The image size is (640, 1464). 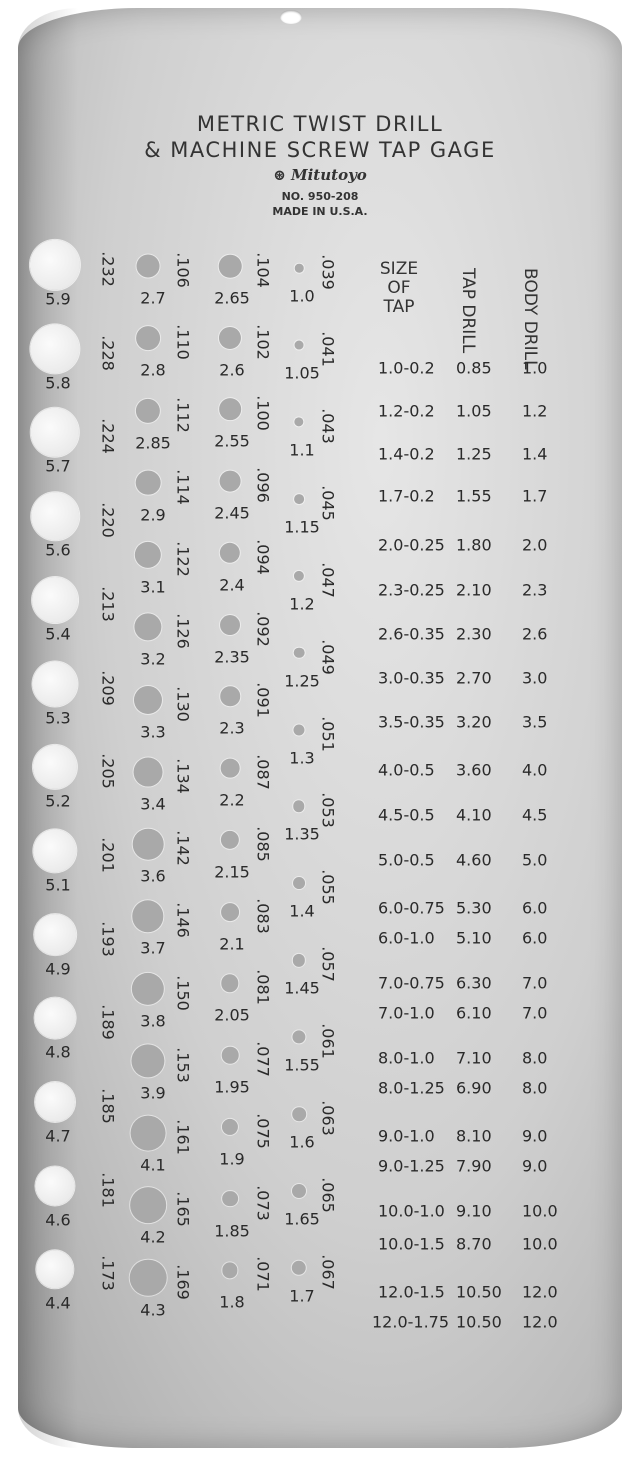 I want to click on hole-inch-label: .106, so click(x=183, y=270).